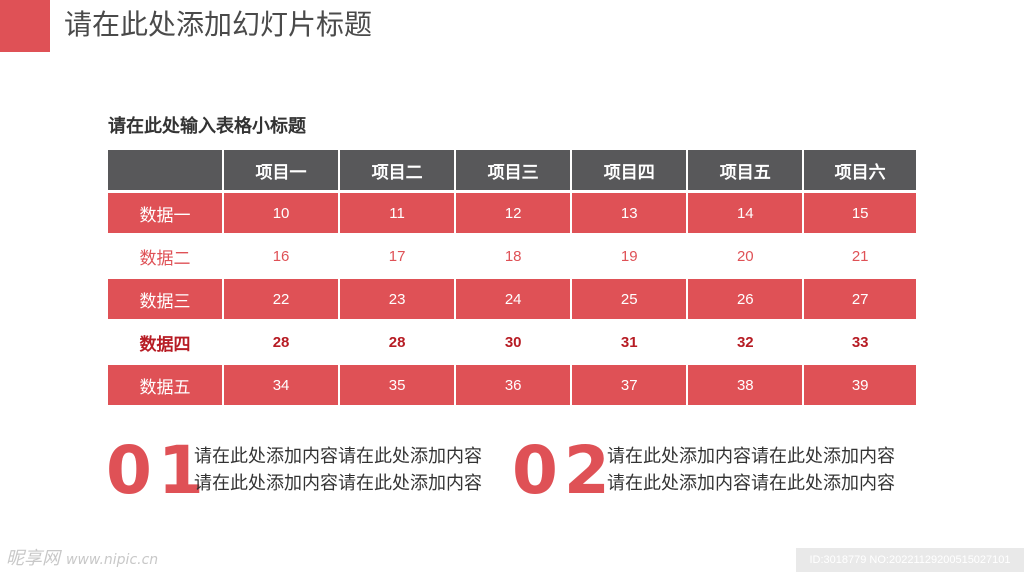 This screenshot has width=1024, height=576. Describe the element at coordinates (166, 170) in the screenshot. I see `table-corner-cell` at that location.